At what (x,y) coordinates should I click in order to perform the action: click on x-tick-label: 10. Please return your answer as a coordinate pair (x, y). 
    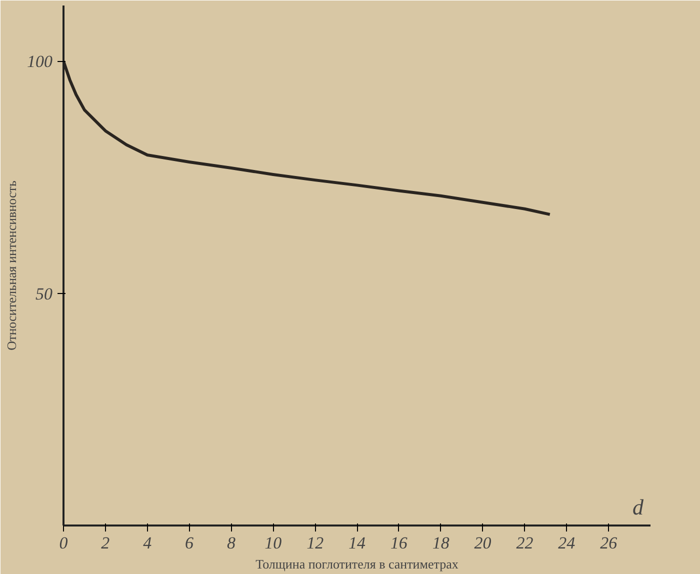
    Looking at the image, I should click on (273, 543).